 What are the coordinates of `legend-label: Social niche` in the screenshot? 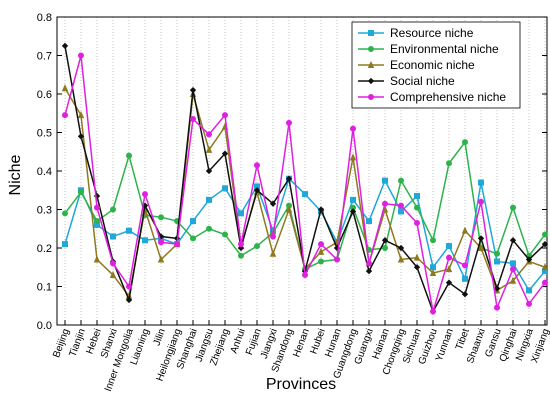 It's located at (422, 81).